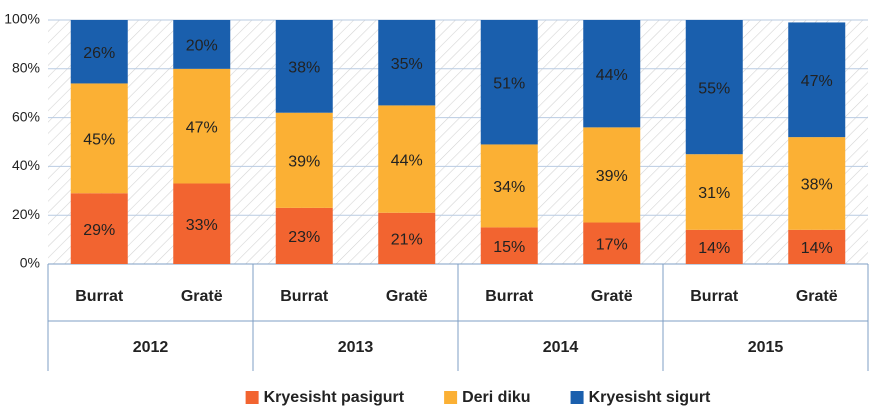 This screenshot has width=869, height=409. What do you see at coordinates (334, 397) in the screenshot?
I see `legend-label: Kryesisht pasigurt` at bounding box center [334, 397].